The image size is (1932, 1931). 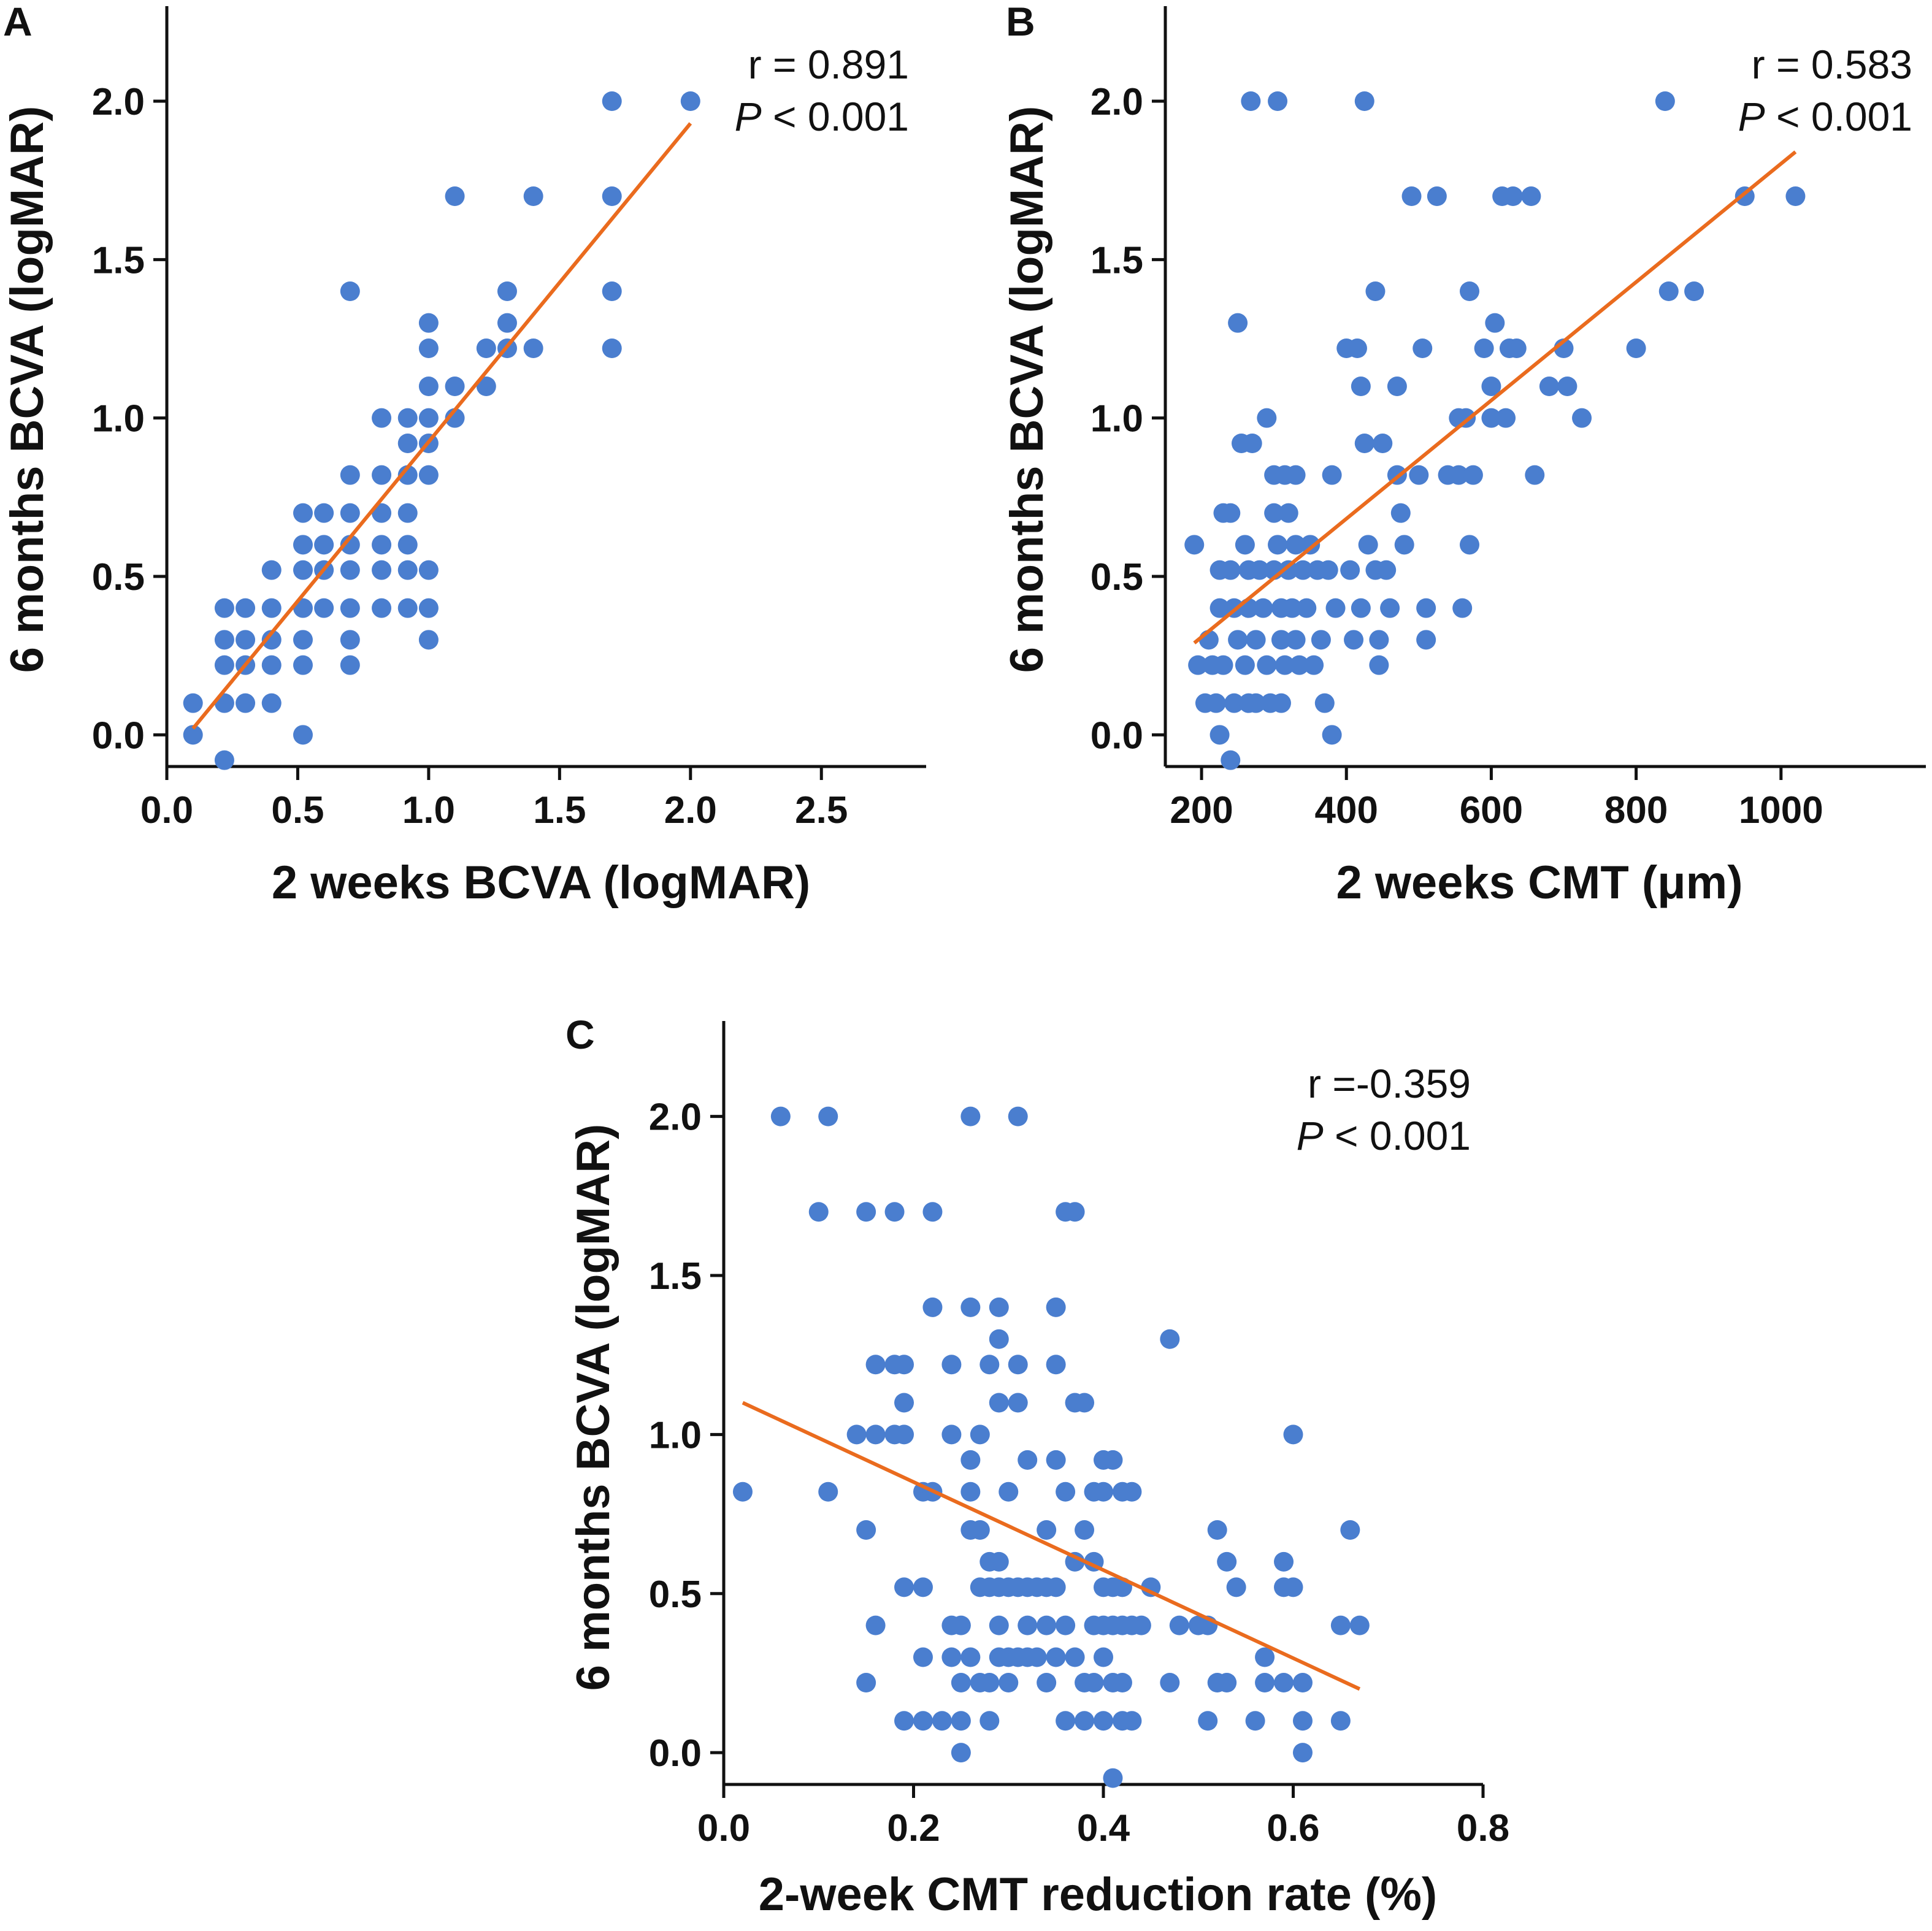 I want to click on x-axis-title-a: 2 weeks BCVA (logMAR), so click(x=541, y=883).